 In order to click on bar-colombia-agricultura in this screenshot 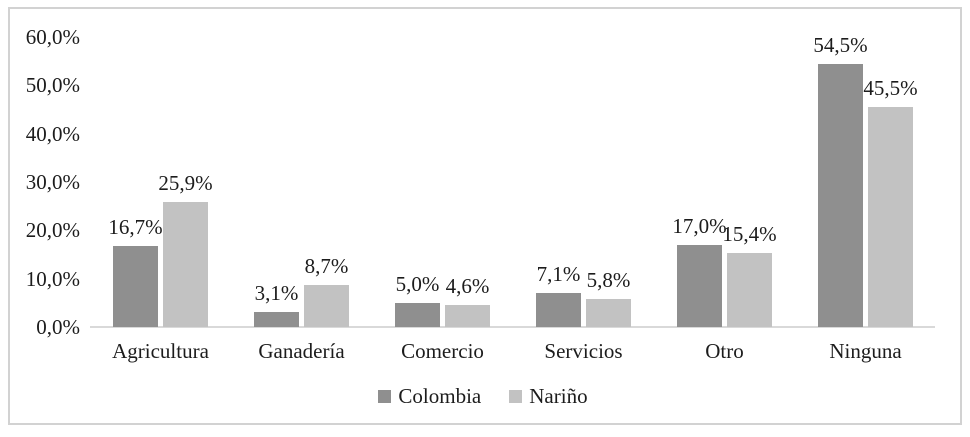, I will do `click(135, 286)`.